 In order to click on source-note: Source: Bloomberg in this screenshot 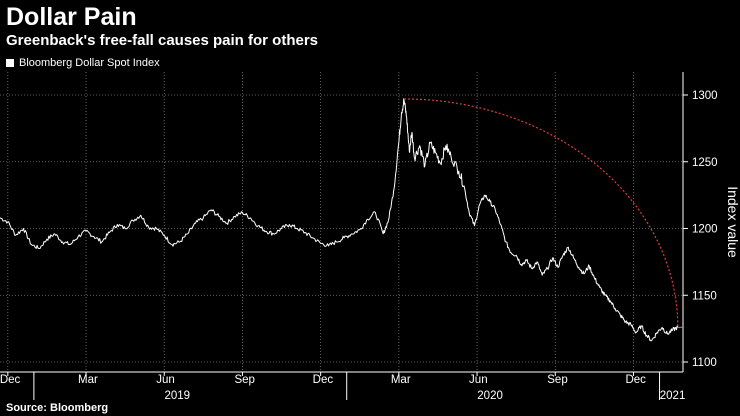, I will do `click(57, 408)`.